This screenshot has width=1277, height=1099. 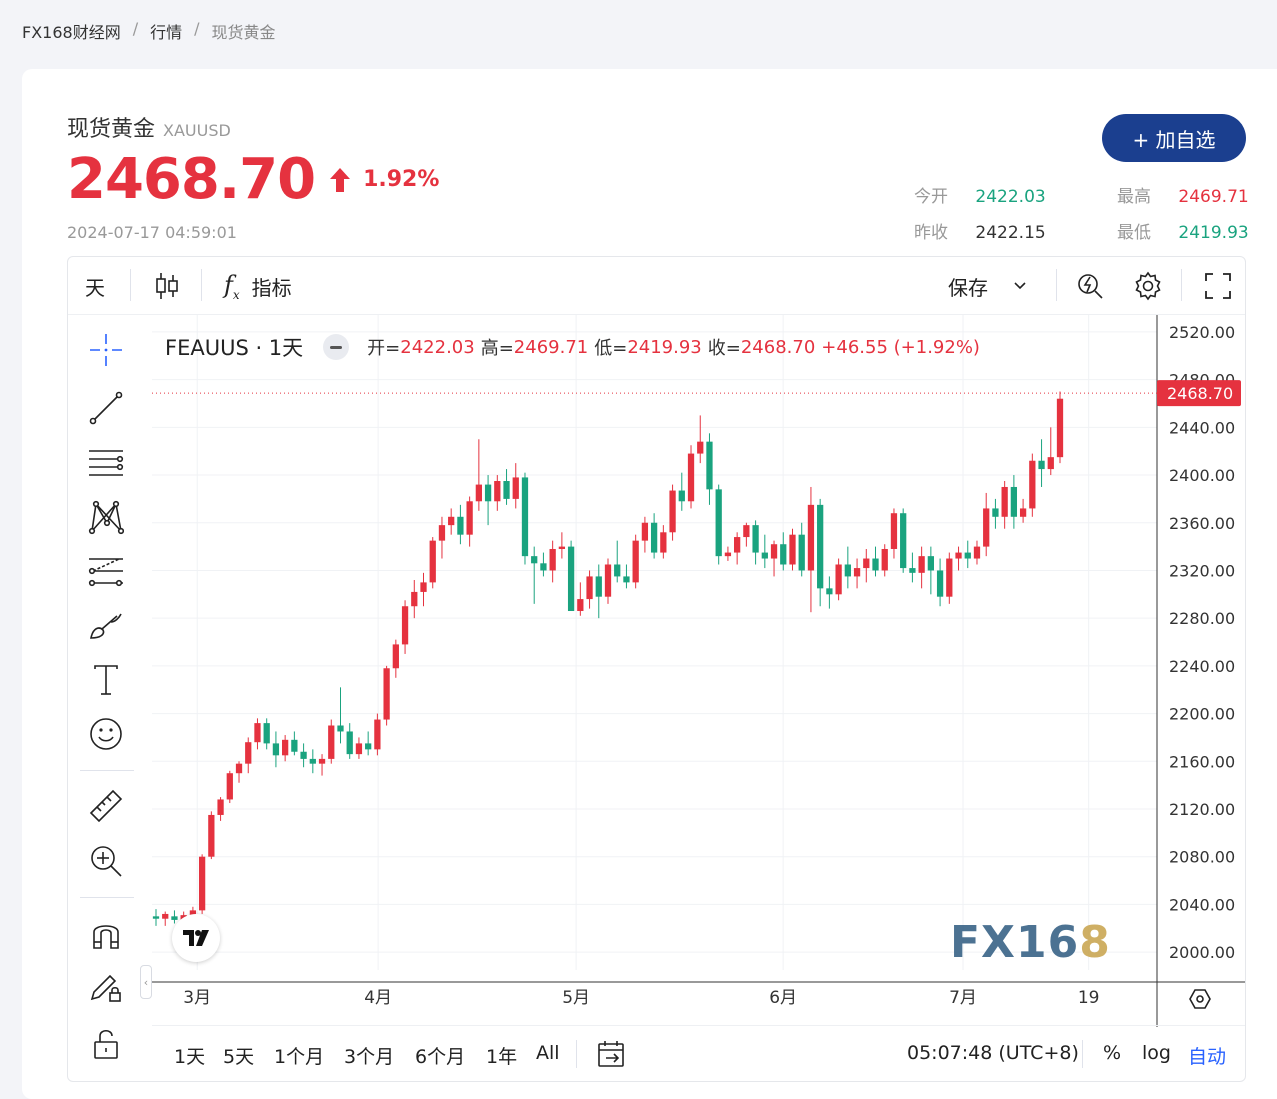 What do you see at coordinates (1202, 857) in the screenshot?
I see `y-tick-label: 2080.00` at bounding box center [1202, 857].